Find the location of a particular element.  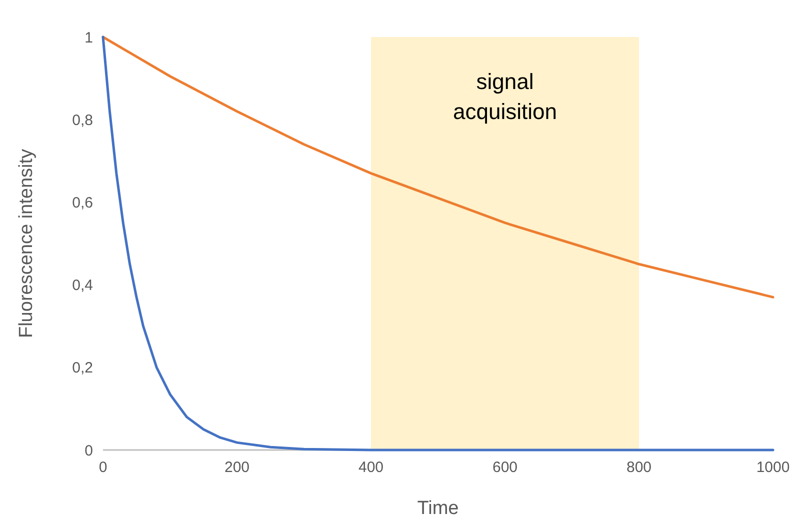

x-axis-title: Time is located at coordinates (438, 508).